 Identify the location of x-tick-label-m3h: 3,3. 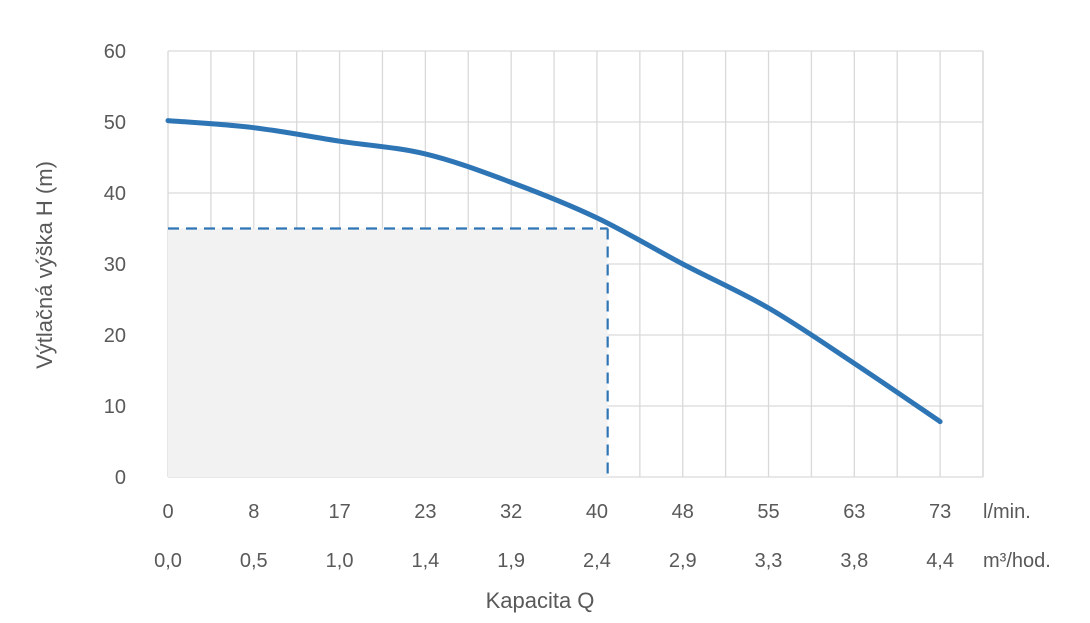
(769, 561).